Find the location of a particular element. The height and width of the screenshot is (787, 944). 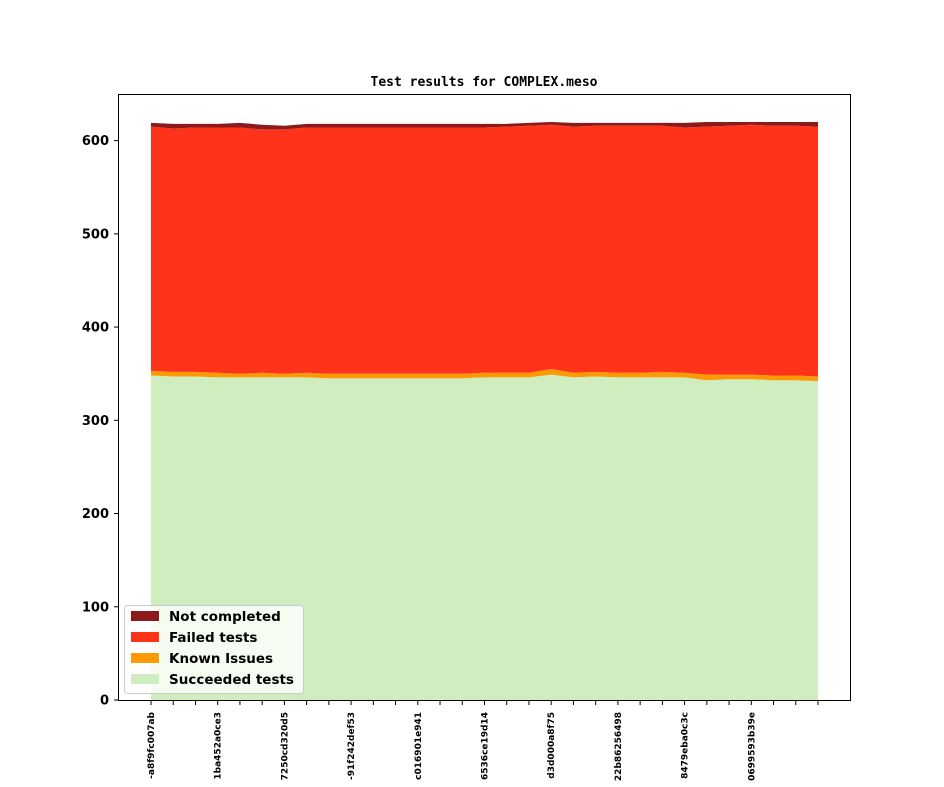

legend-box is located at coordinates (214, 649).